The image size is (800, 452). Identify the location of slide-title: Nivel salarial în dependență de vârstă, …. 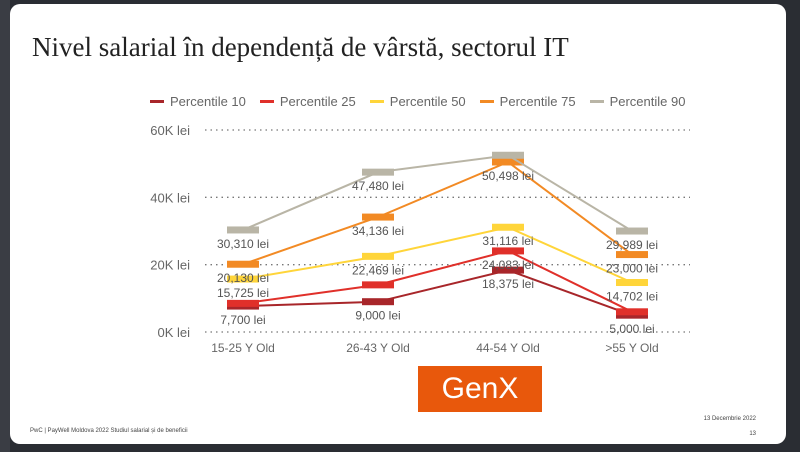
(300, 47).